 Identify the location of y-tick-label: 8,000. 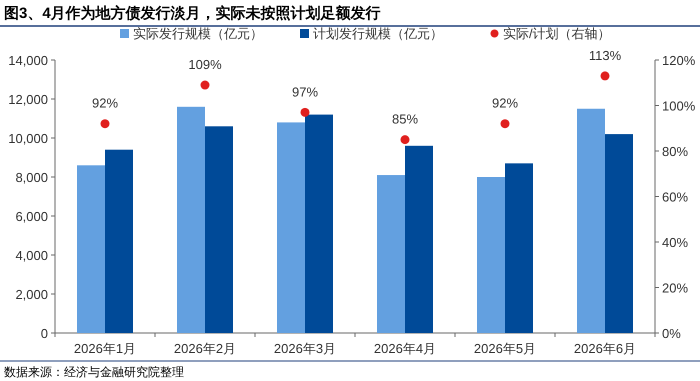
(31, 177).